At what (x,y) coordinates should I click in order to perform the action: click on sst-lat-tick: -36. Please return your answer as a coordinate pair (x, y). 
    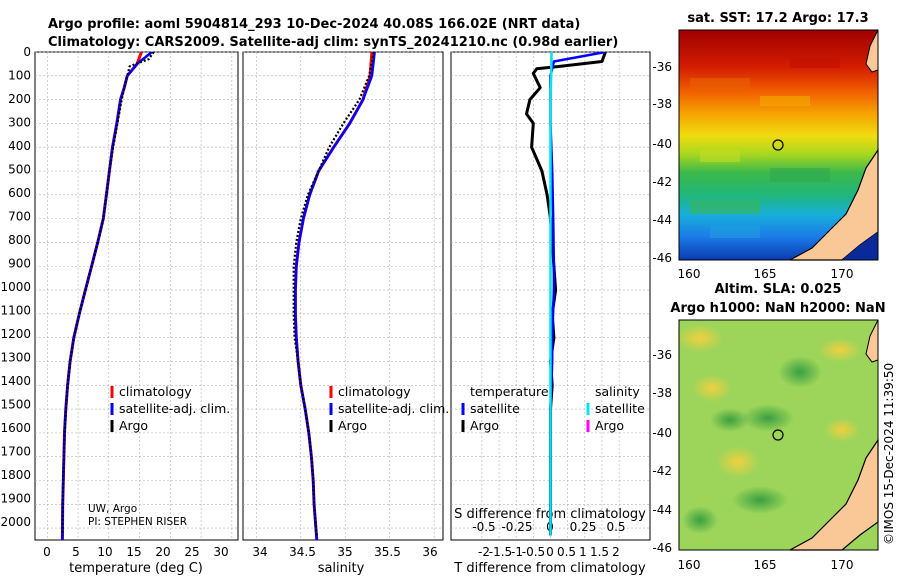
    Looking at the image, I should click on (662, 67).